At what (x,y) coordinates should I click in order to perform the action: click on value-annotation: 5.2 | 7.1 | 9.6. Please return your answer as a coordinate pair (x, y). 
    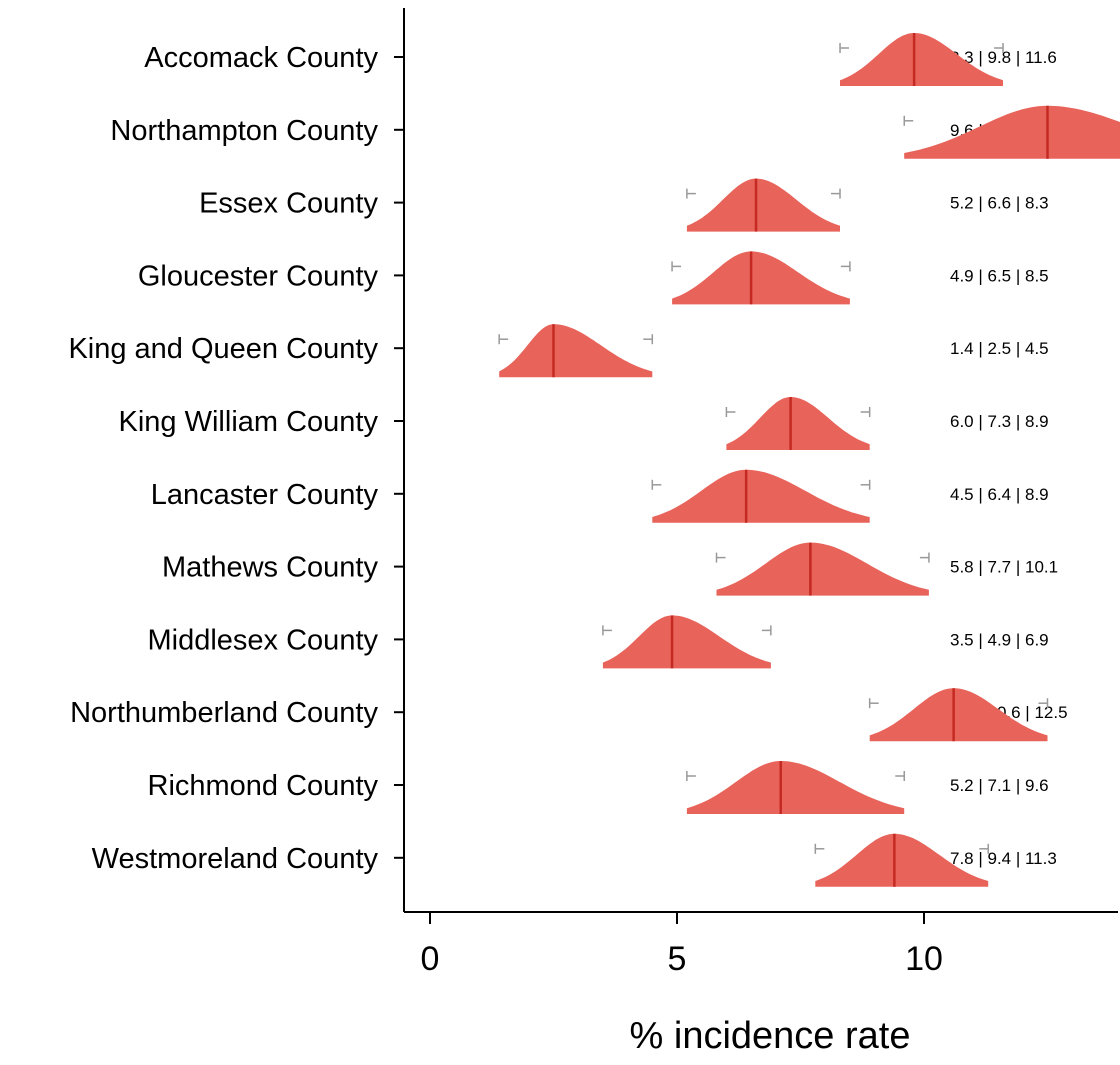
    Looking at the image, I should click on (999, 785).